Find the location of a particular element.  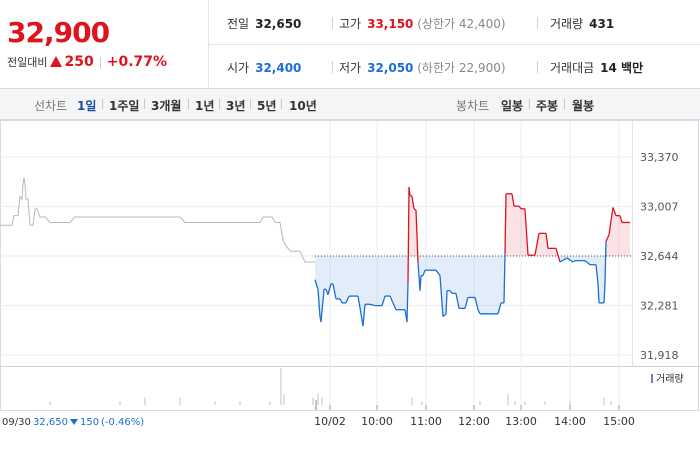

current-price: 32,900 is located at coordinates (58, 32).